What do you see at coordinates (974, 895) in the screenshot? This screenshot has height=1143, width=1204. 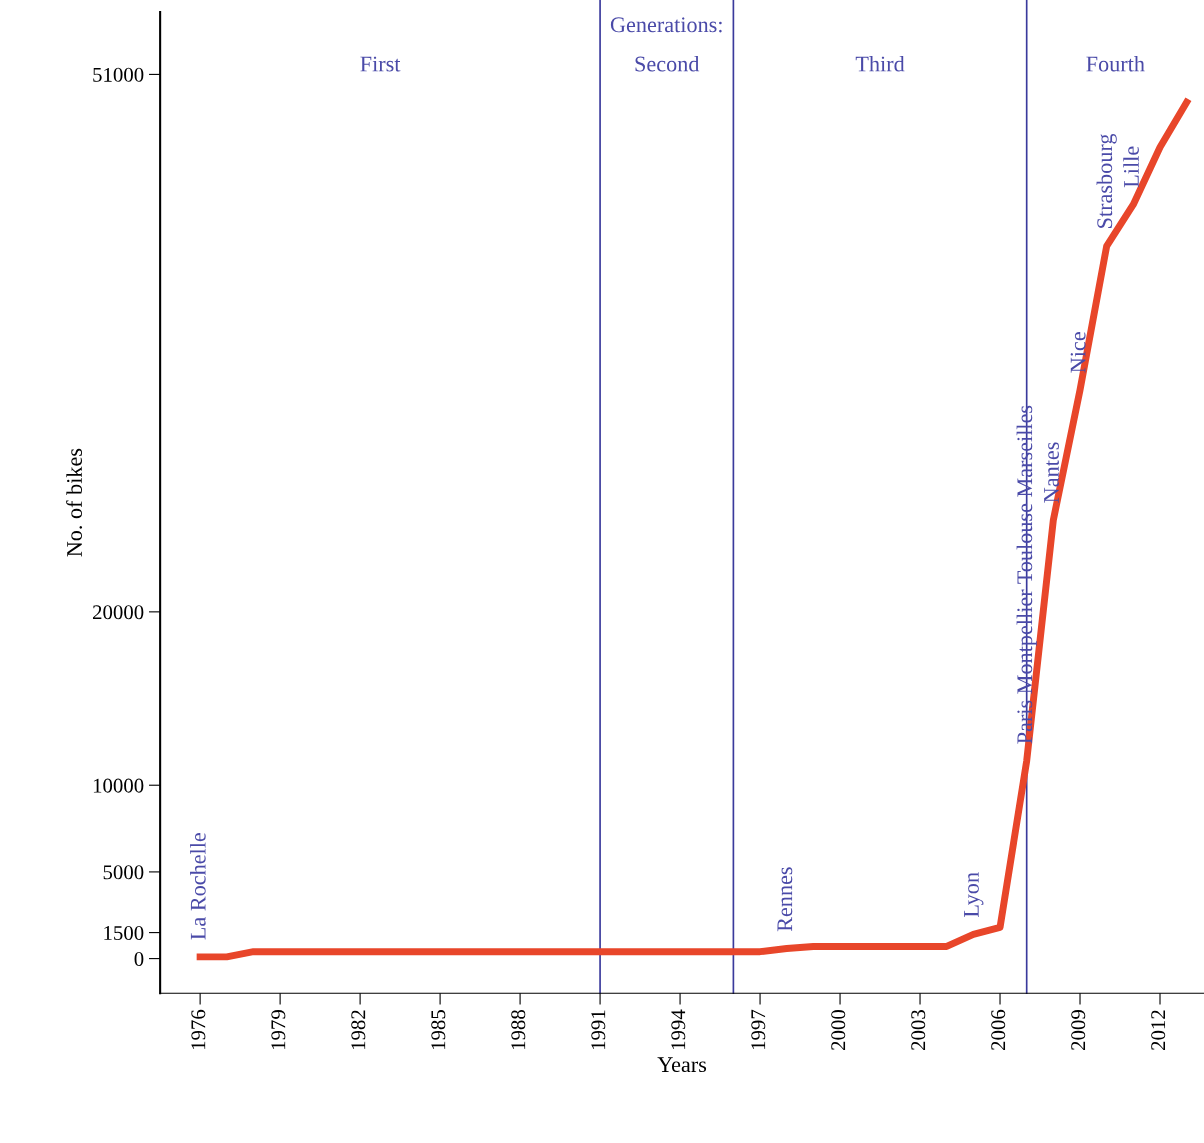 I see `annotation: Lyon` at bounding box center [974, 895].